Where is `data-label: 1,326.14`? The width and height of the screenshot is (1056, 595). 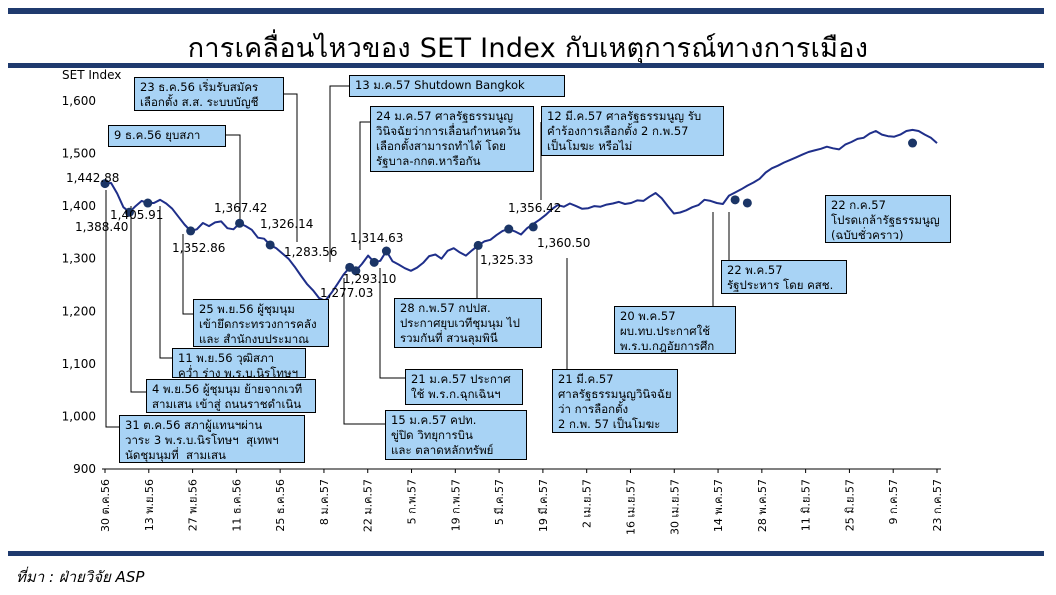
data-label: 1,326.14 is located at coordinates (286, 224).